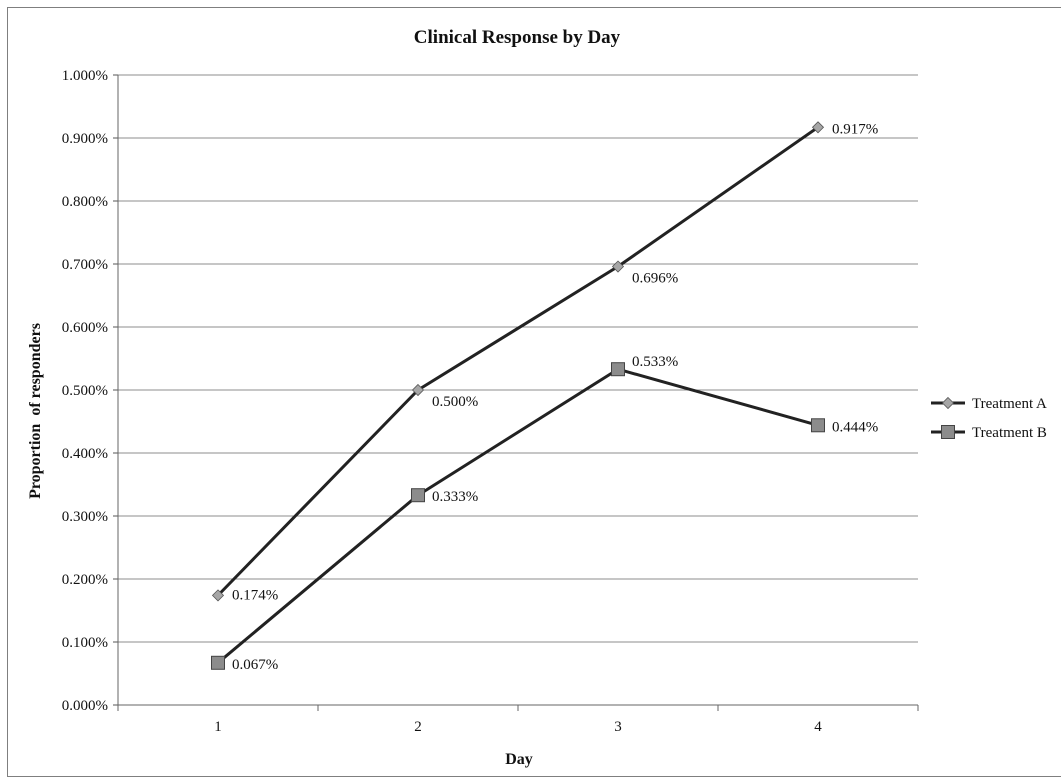 The height and width of the screenshot is (783, 1061). What do you see at coordinates (455, 497) in the screenshot?
I see `data-label-treatment-b: 0.333%` at bounding box center [455, 497].